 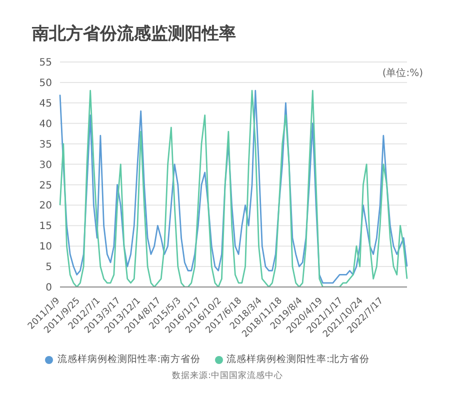 I want to click on y-tick-label: 15, so click(x=45, y=226).